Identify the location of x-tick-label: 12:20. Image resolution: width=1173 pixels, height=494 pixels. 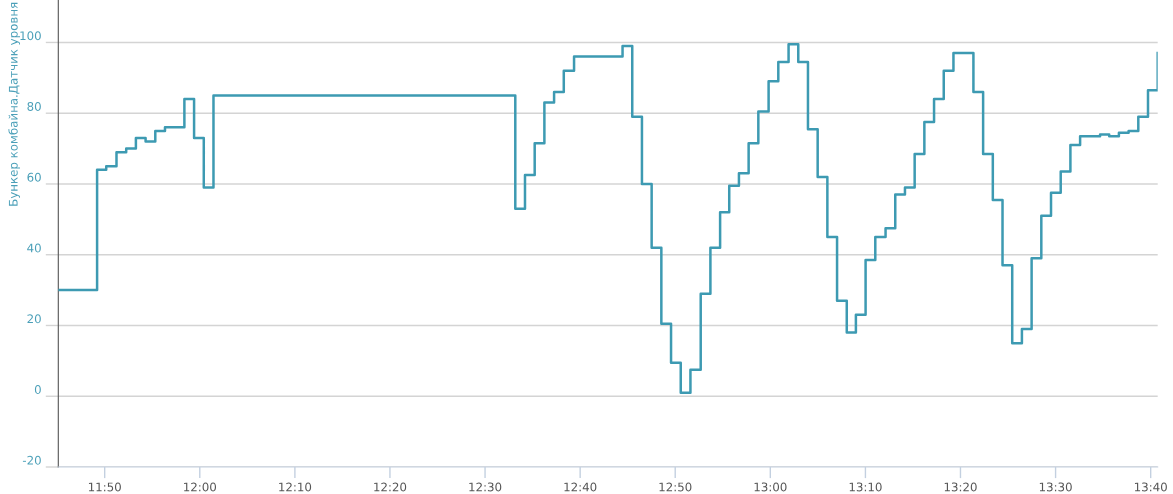
(390, 487).